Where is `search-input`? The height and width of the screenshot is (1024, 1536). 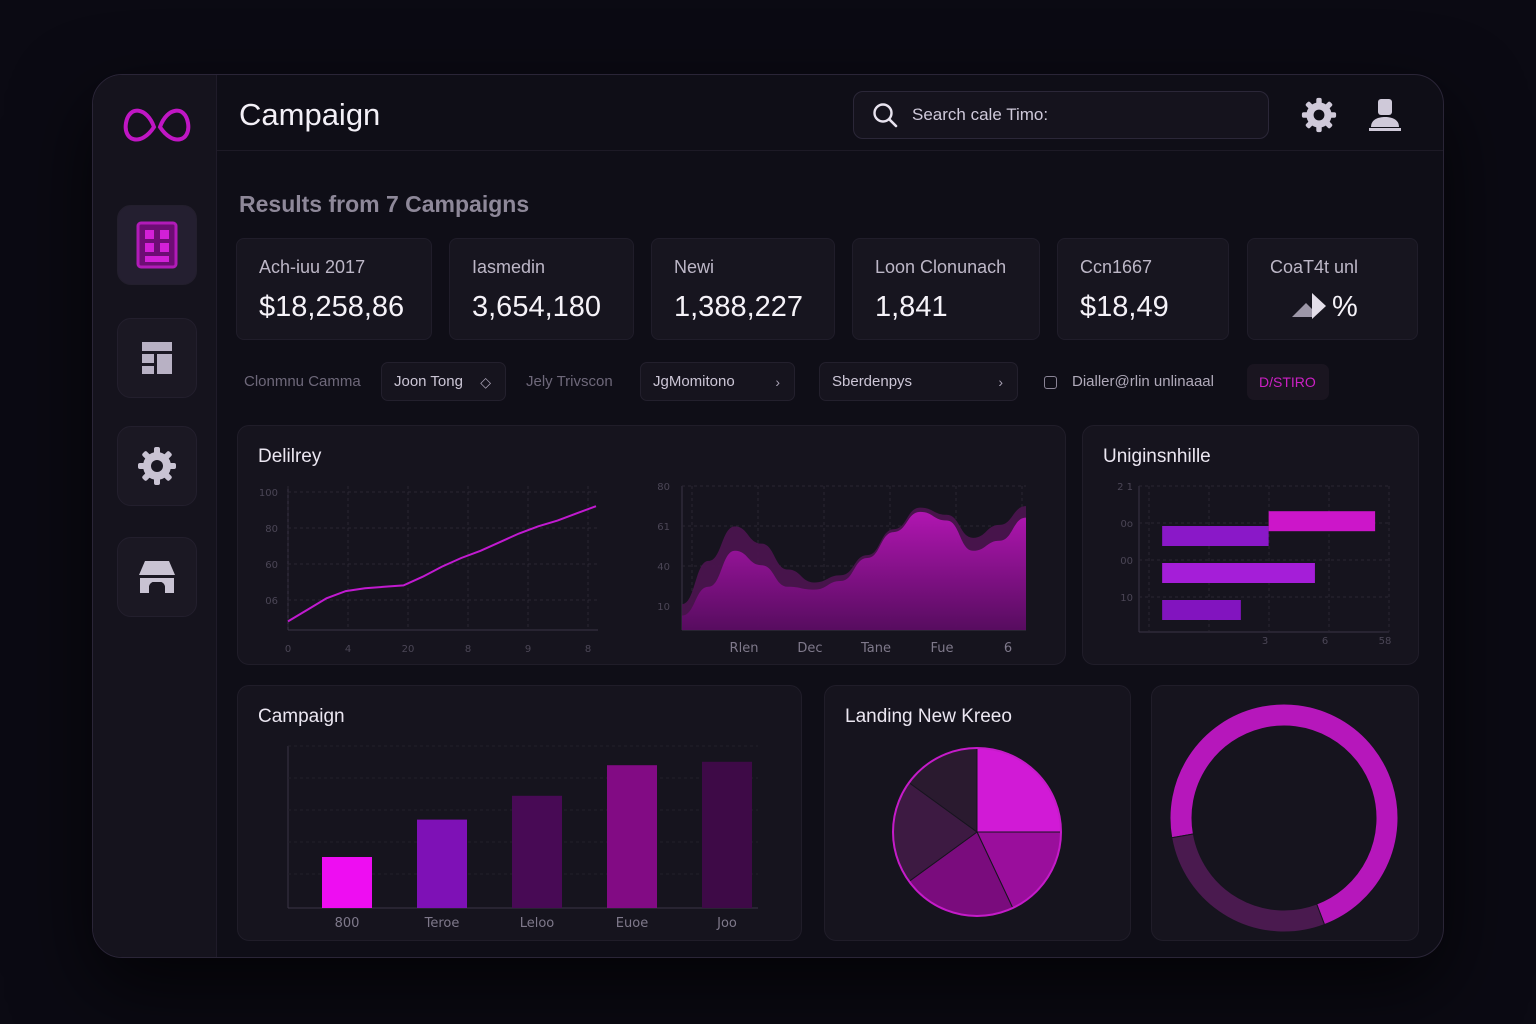 search-input is located at coordinates (1082, 115).